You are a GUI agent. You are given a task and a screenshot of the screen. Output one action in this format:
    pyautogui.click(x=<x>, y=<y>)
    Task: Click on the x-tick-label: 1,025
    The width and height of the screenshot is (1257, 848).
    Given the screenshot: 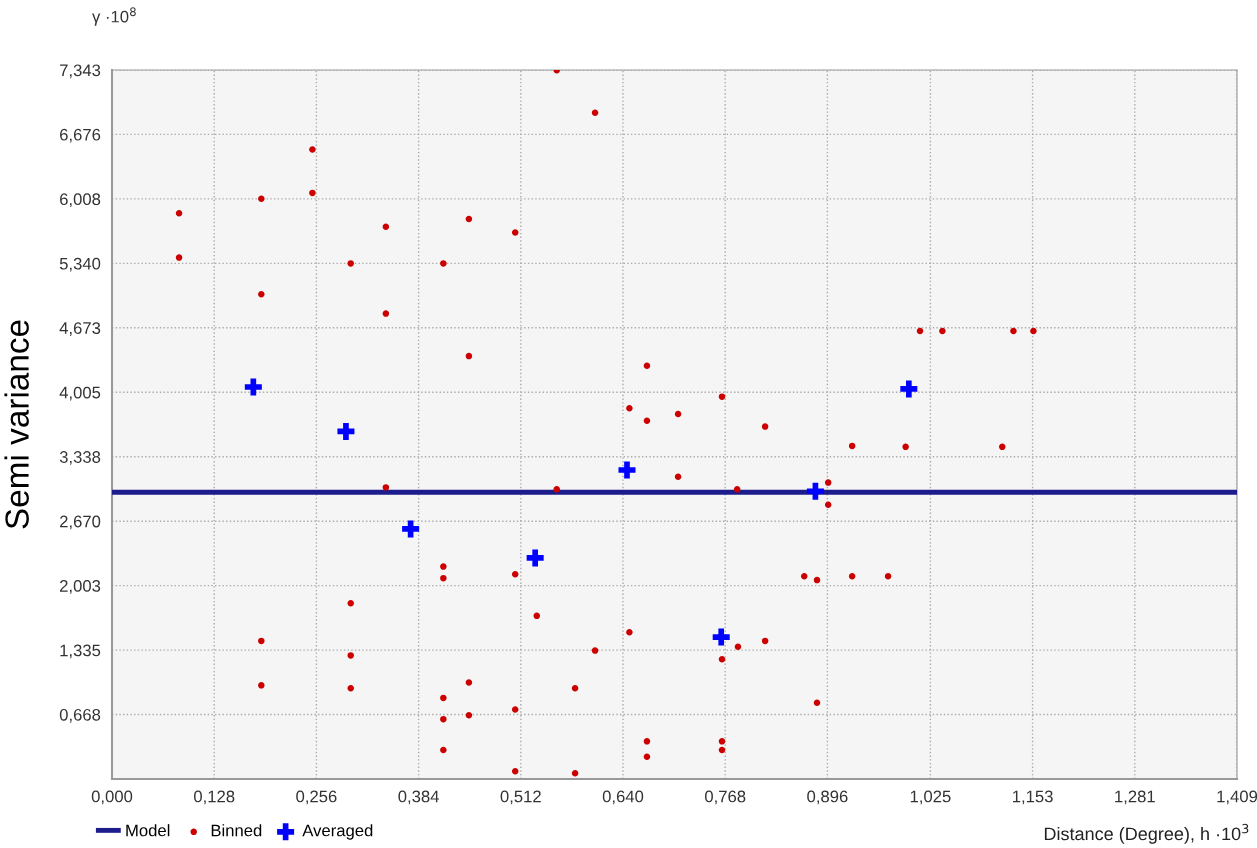 What is the action you would take?
    pyautogui.click(x=930, y=797)
    